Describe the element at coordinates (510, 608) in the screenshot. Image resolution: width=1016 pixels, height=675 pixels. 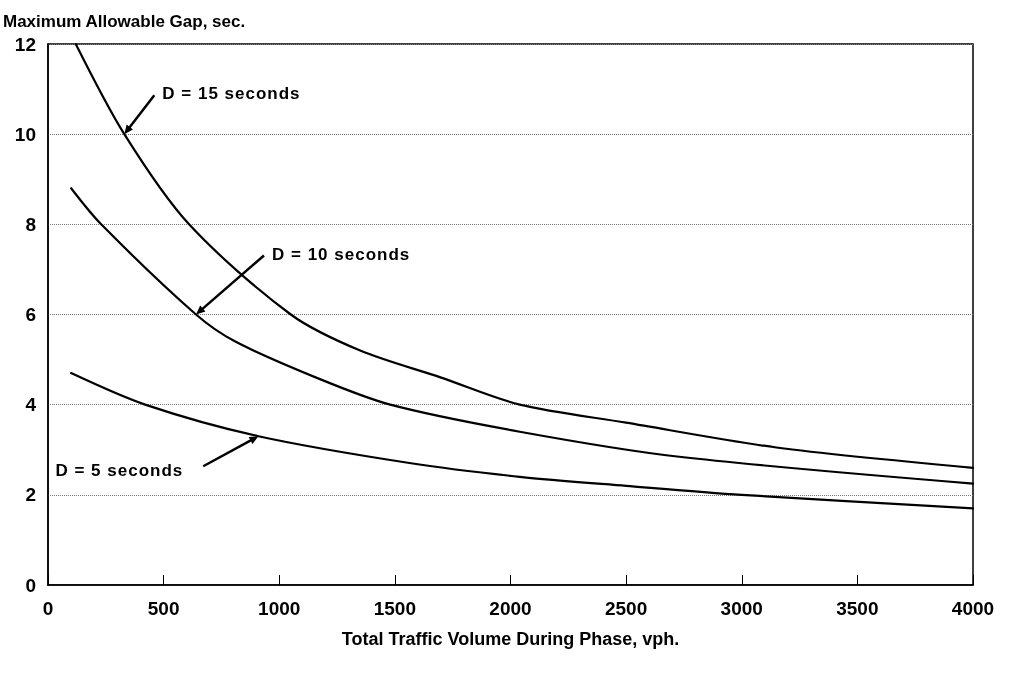
I see `x-tick-label: 2000` at that location.